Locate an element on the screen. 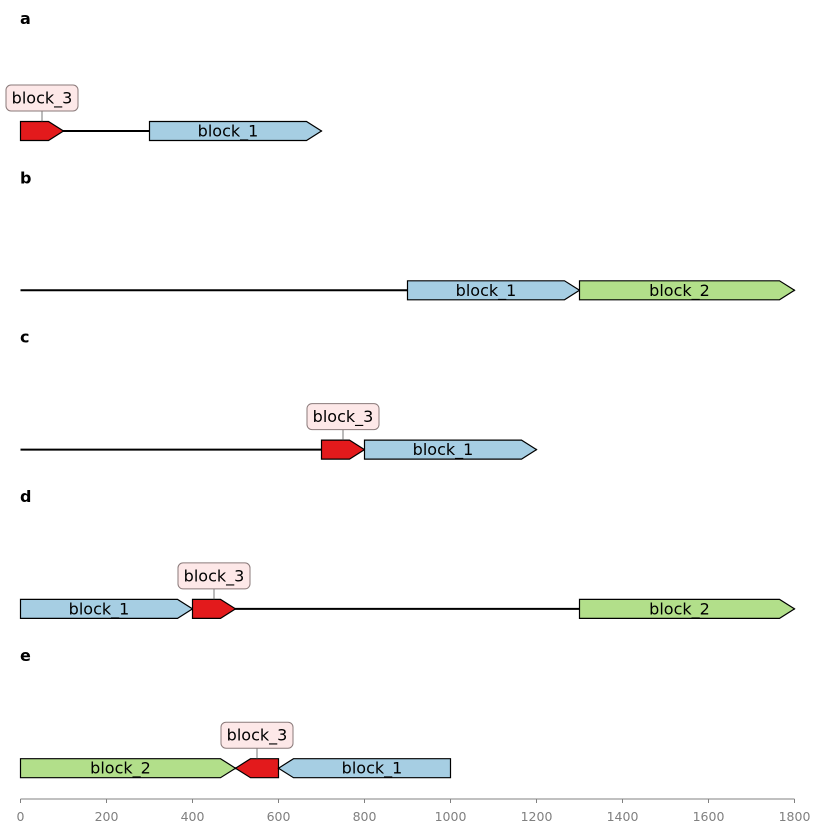  x-tick-label: 1000 is located at coordinates (451, 816).